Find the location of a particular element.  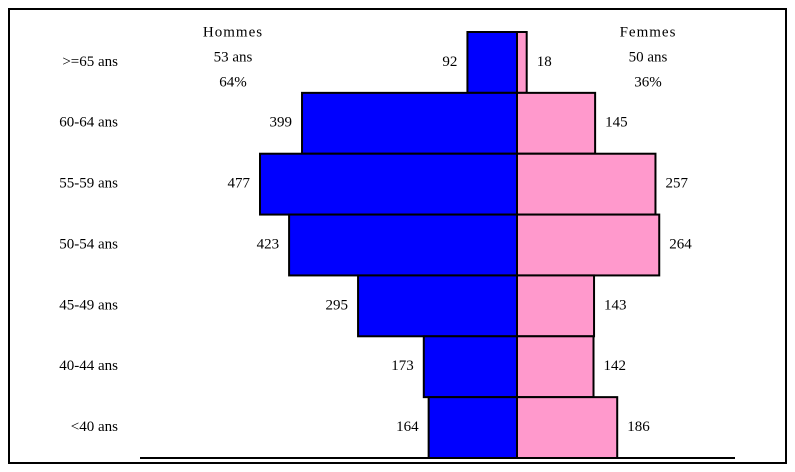

value-label: 264 is located at coordinates (680, 244).